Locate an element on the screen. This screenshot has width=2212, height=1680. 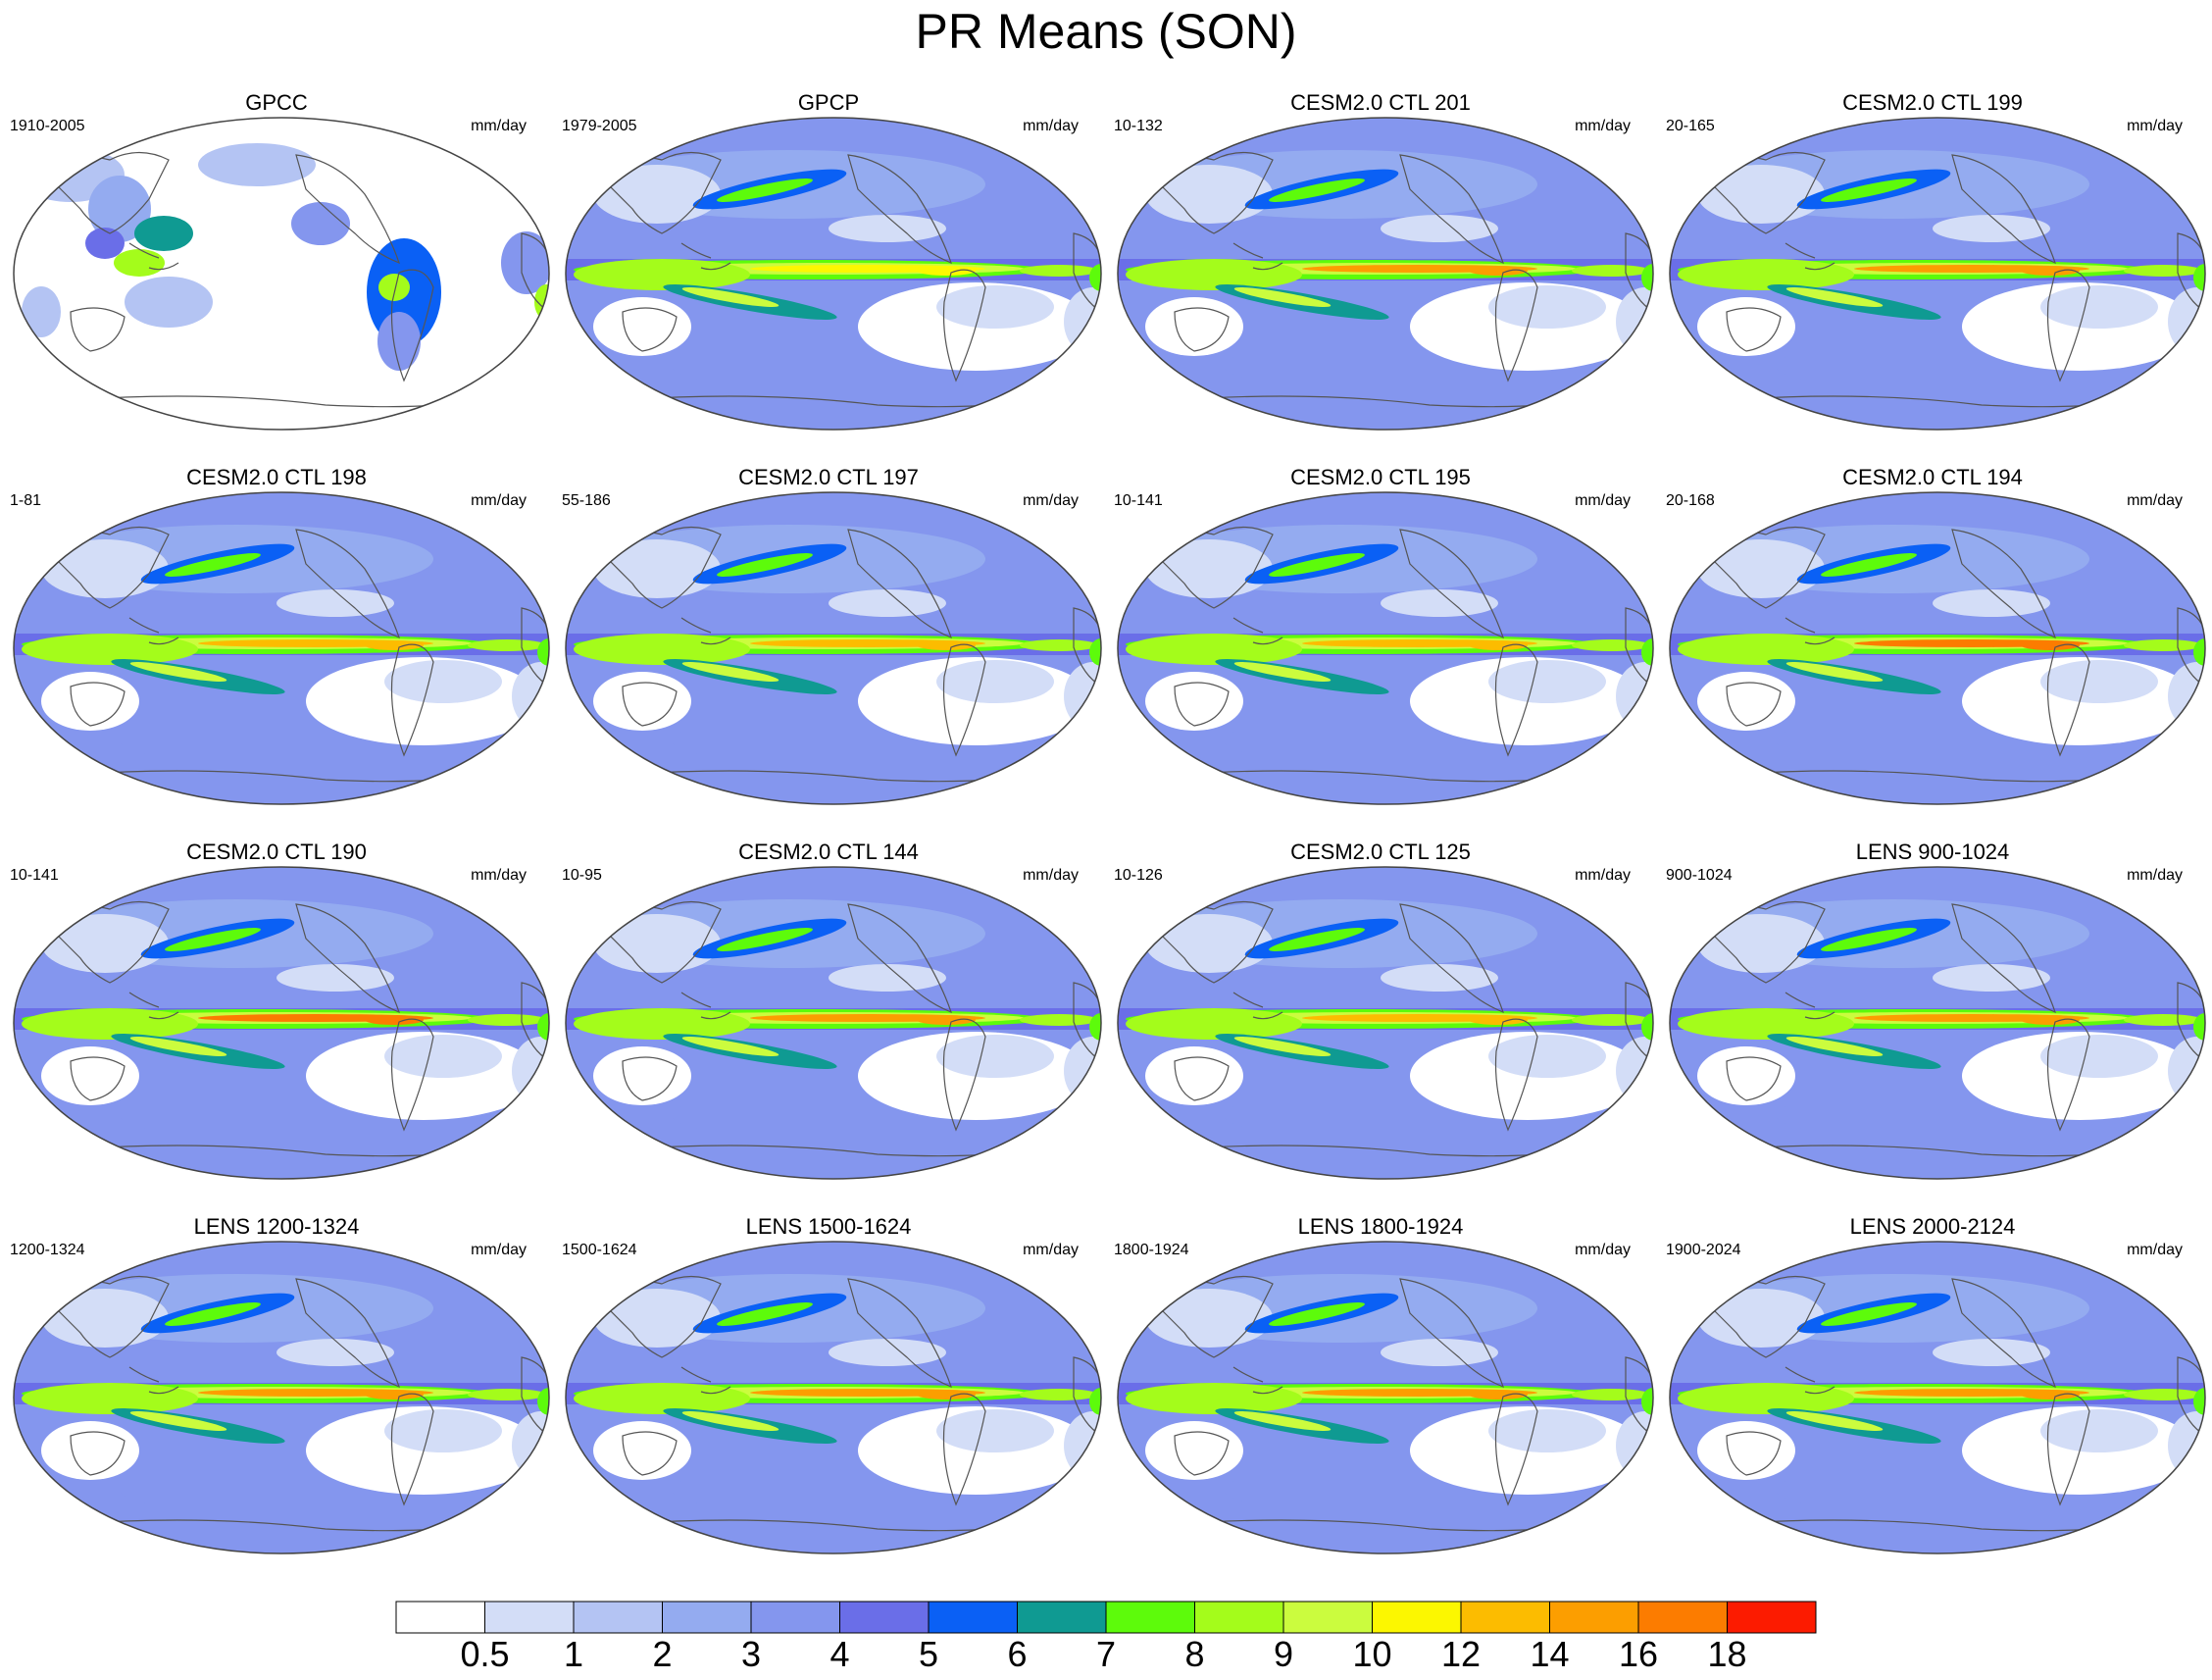
colorbar is located at coordinates (1106, 1617).